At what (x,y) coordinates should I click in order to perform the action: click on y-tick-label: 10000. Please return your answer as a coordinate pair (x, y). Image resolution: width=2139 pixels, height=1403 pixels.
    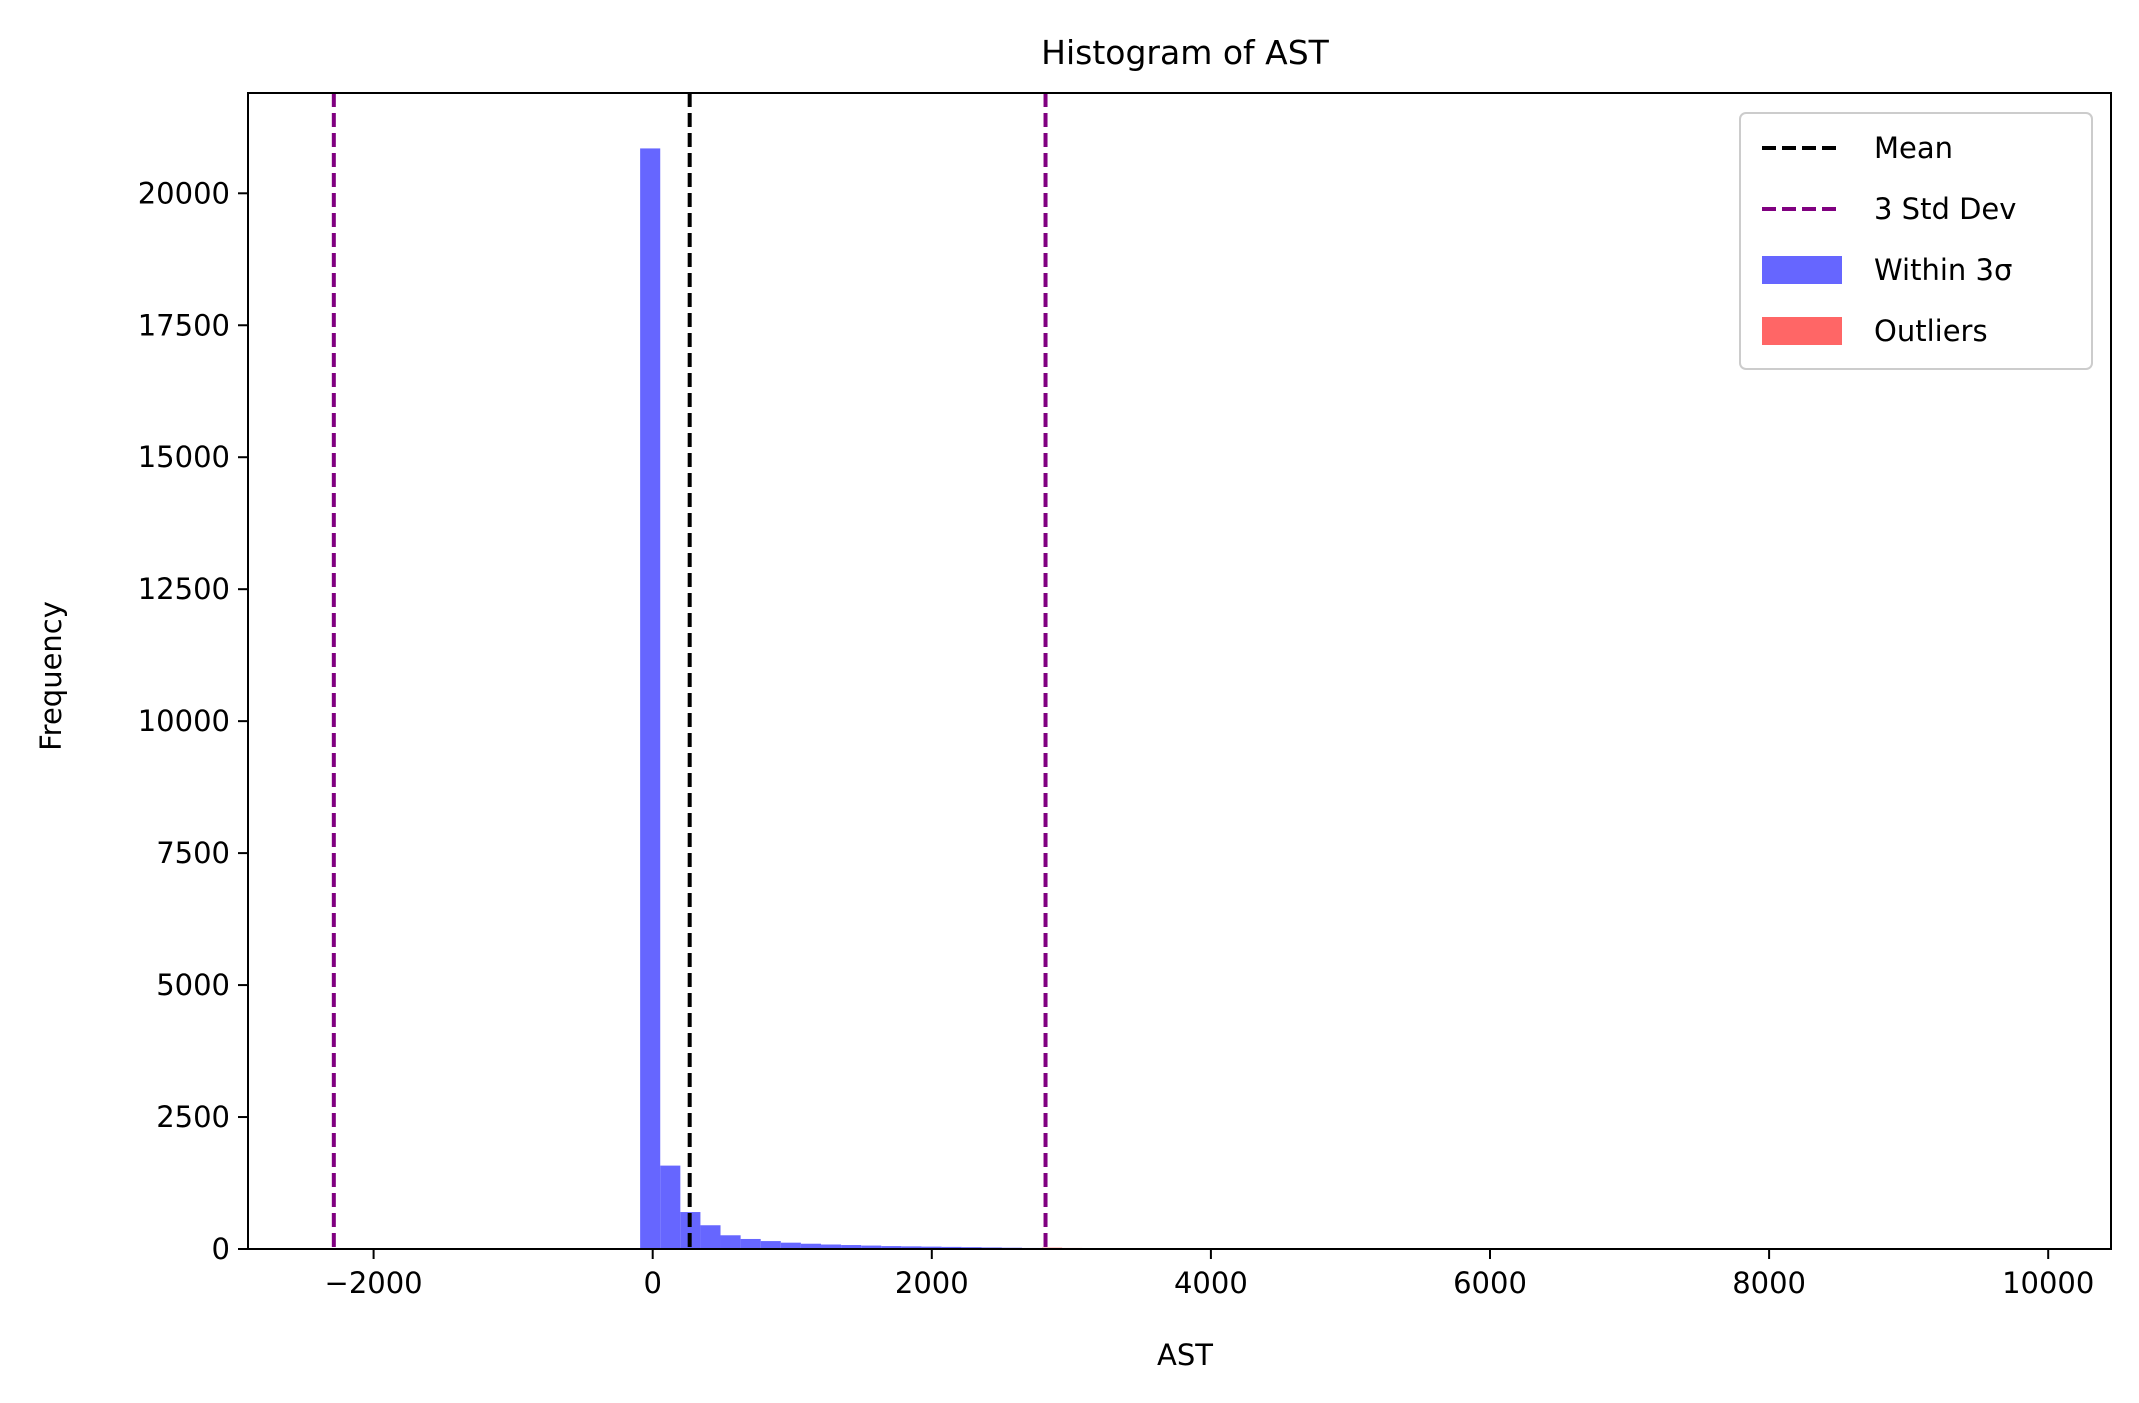
    Looking at the image, I should click on (184, 721).